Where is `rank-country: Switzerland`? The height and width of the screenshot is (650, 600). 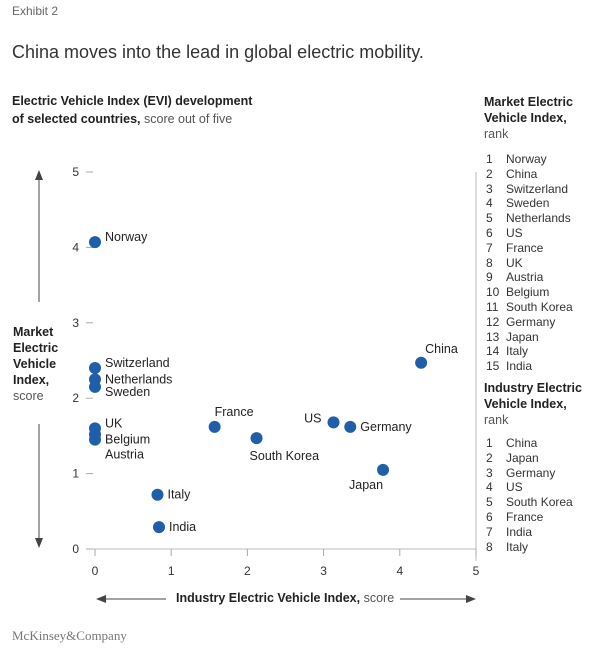
rank-country: Switzerland is located at coordinates (537, 188).